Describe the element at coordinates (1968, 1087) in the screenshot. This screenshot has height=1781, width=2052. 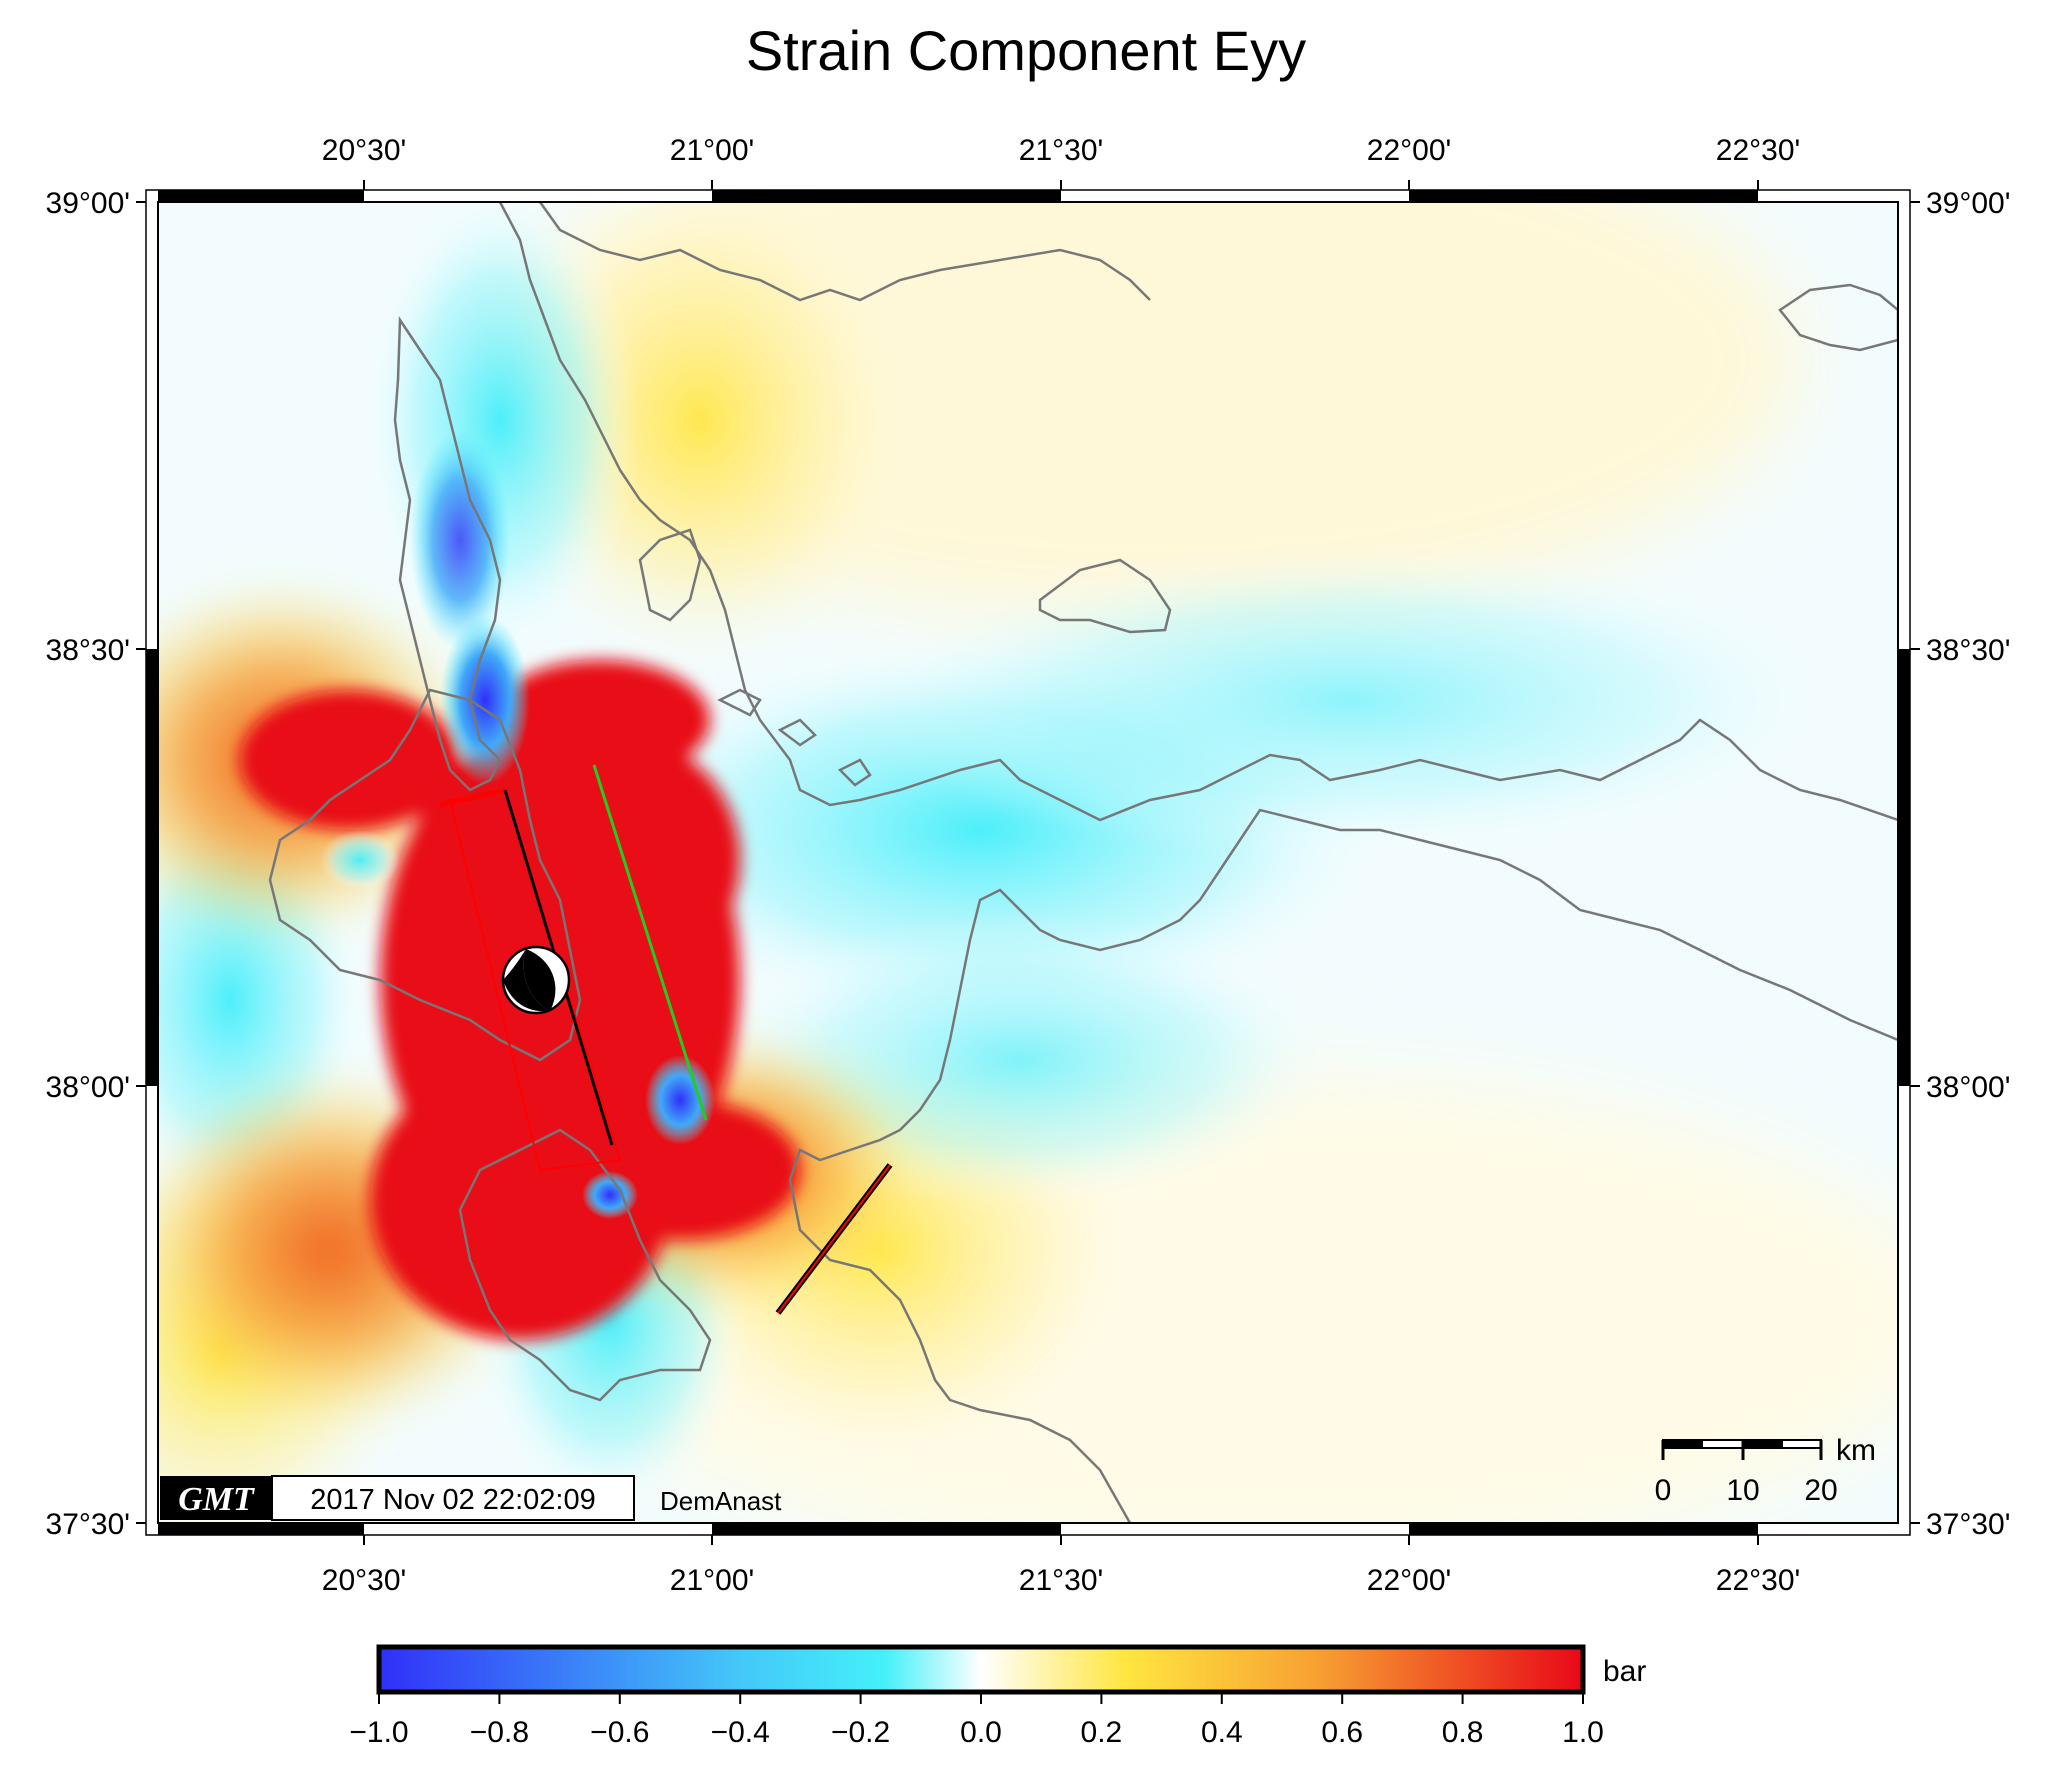
I see `right-lat-label-3: 38°00'` at that location.